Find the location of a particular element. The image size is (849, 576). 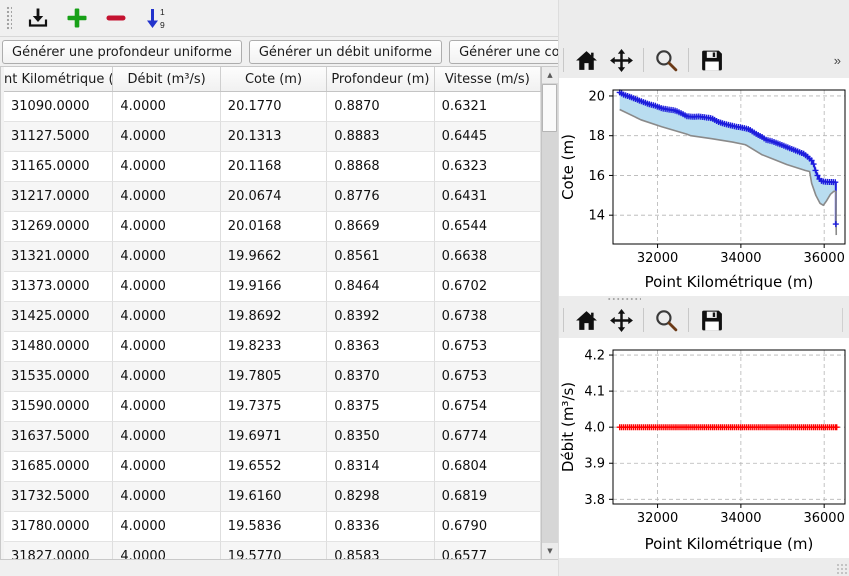

table-cell: 31590.0000 is located at coordinates (59, 407).